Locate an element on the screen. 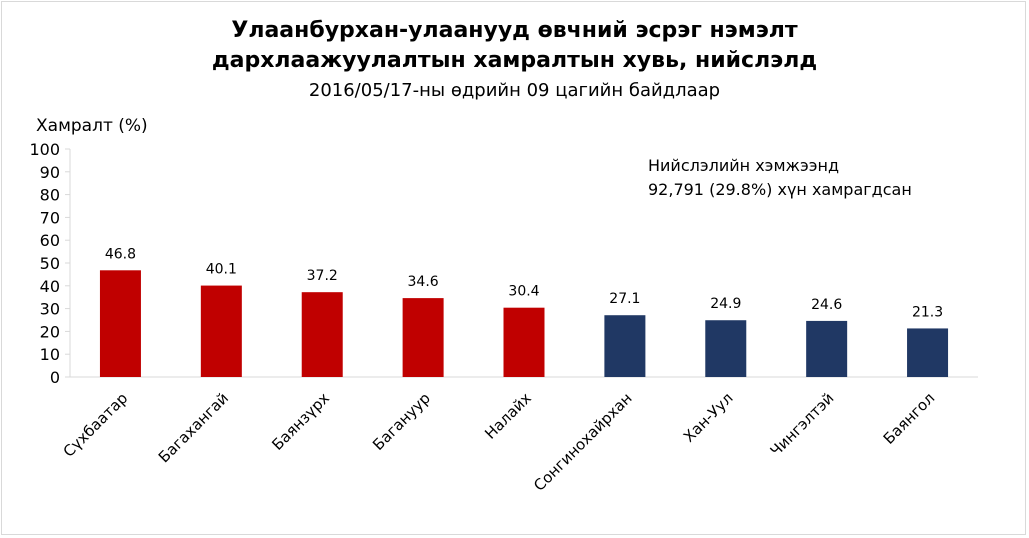 This screenshot has height=538, width=1029. x-tick-label: Налайх is located at coordinates (508, 416).